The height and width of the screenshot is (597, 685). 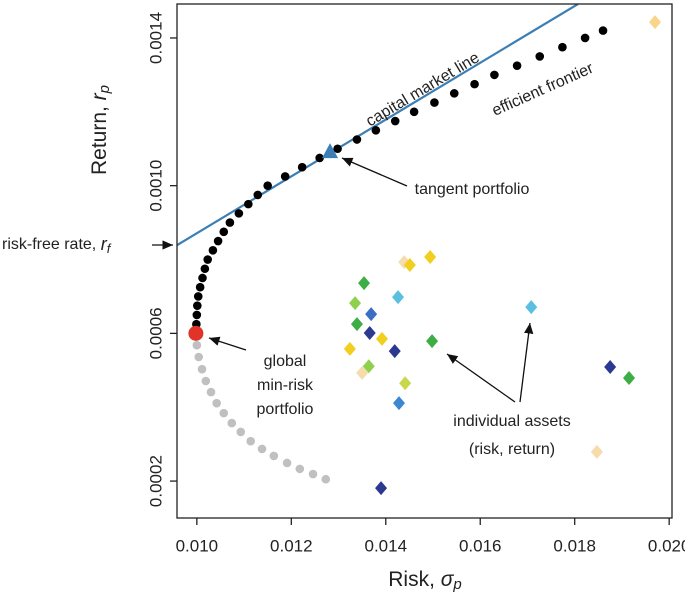 I want to click on x-tick-label: 0.018, so click(x=574, y=545).